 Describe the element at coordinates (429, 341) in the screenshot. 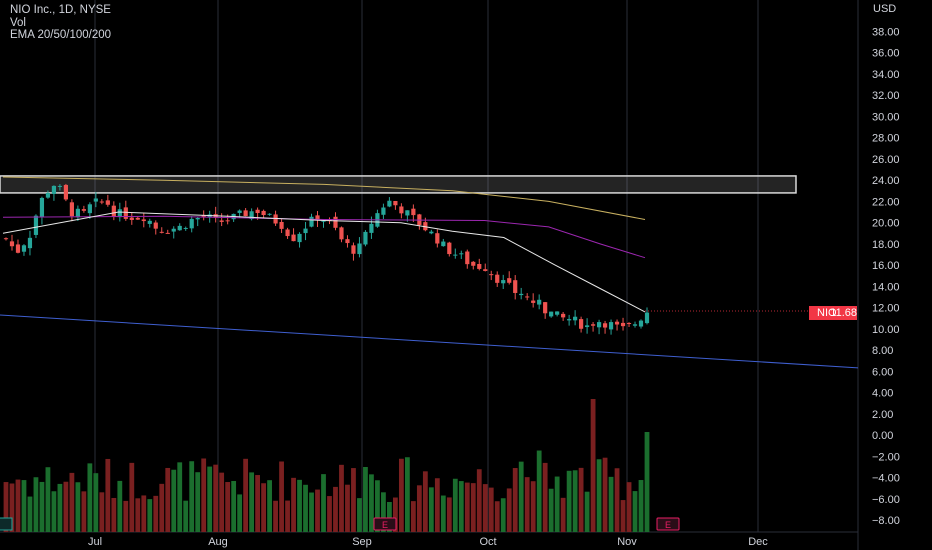

I see `trend-line` at that location.